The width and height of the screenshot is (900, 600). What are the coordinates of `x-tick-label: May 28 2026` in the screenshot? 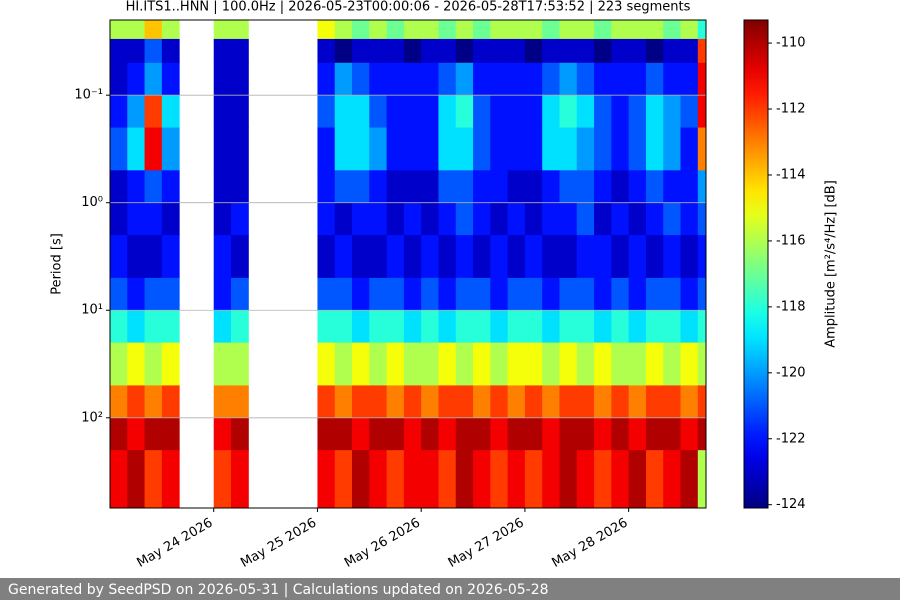 It's located at (589, 543).